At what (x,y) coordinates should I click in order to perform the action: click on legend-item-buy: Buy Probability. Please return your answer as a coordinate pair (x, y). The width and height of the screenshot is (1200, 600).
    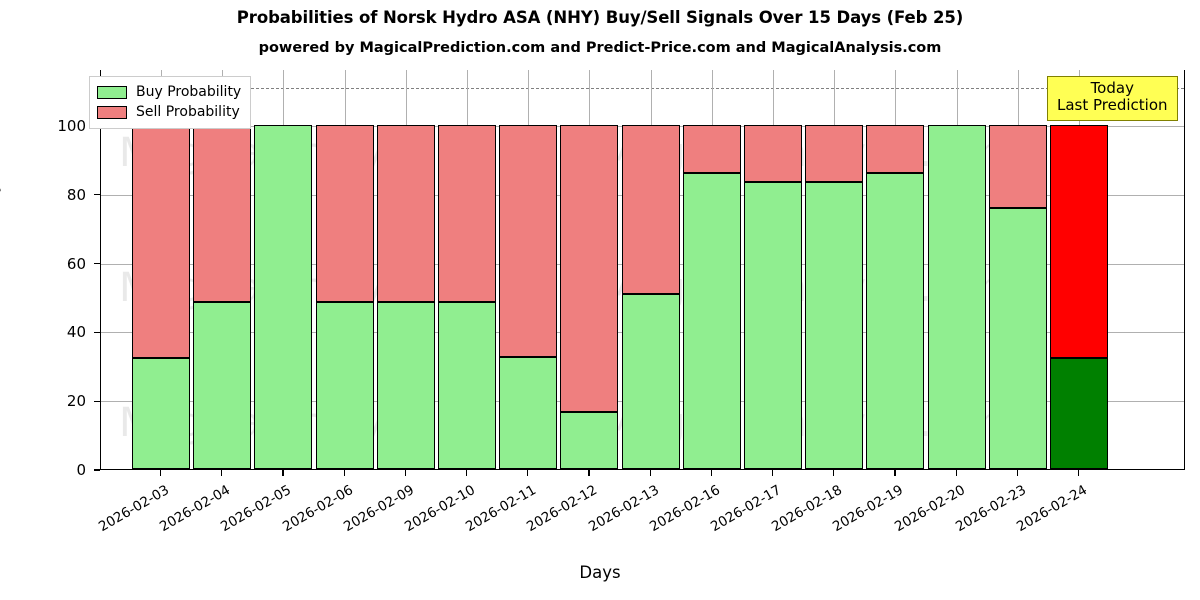
    Looking at the image, I should click on (169, 92).